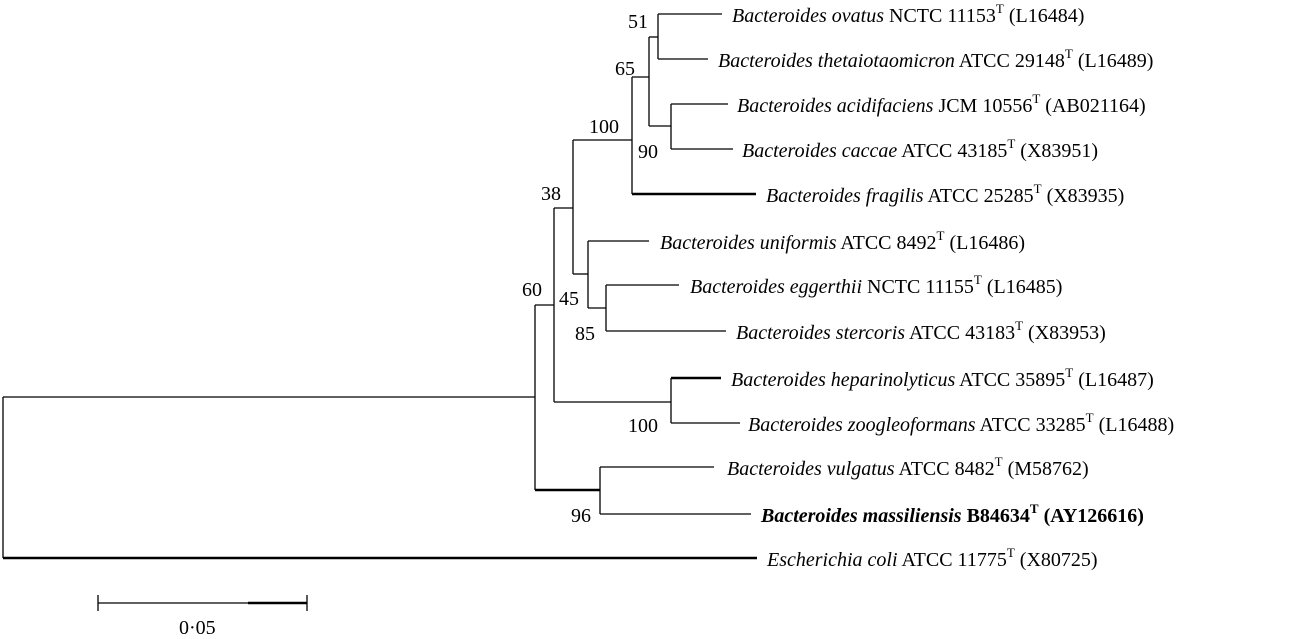 The image size is (1302, 639). What do you see at coordinates (569, 299) in the screenshot?
I see `bootstrap-label: 45` at bounding box center [569, 299].